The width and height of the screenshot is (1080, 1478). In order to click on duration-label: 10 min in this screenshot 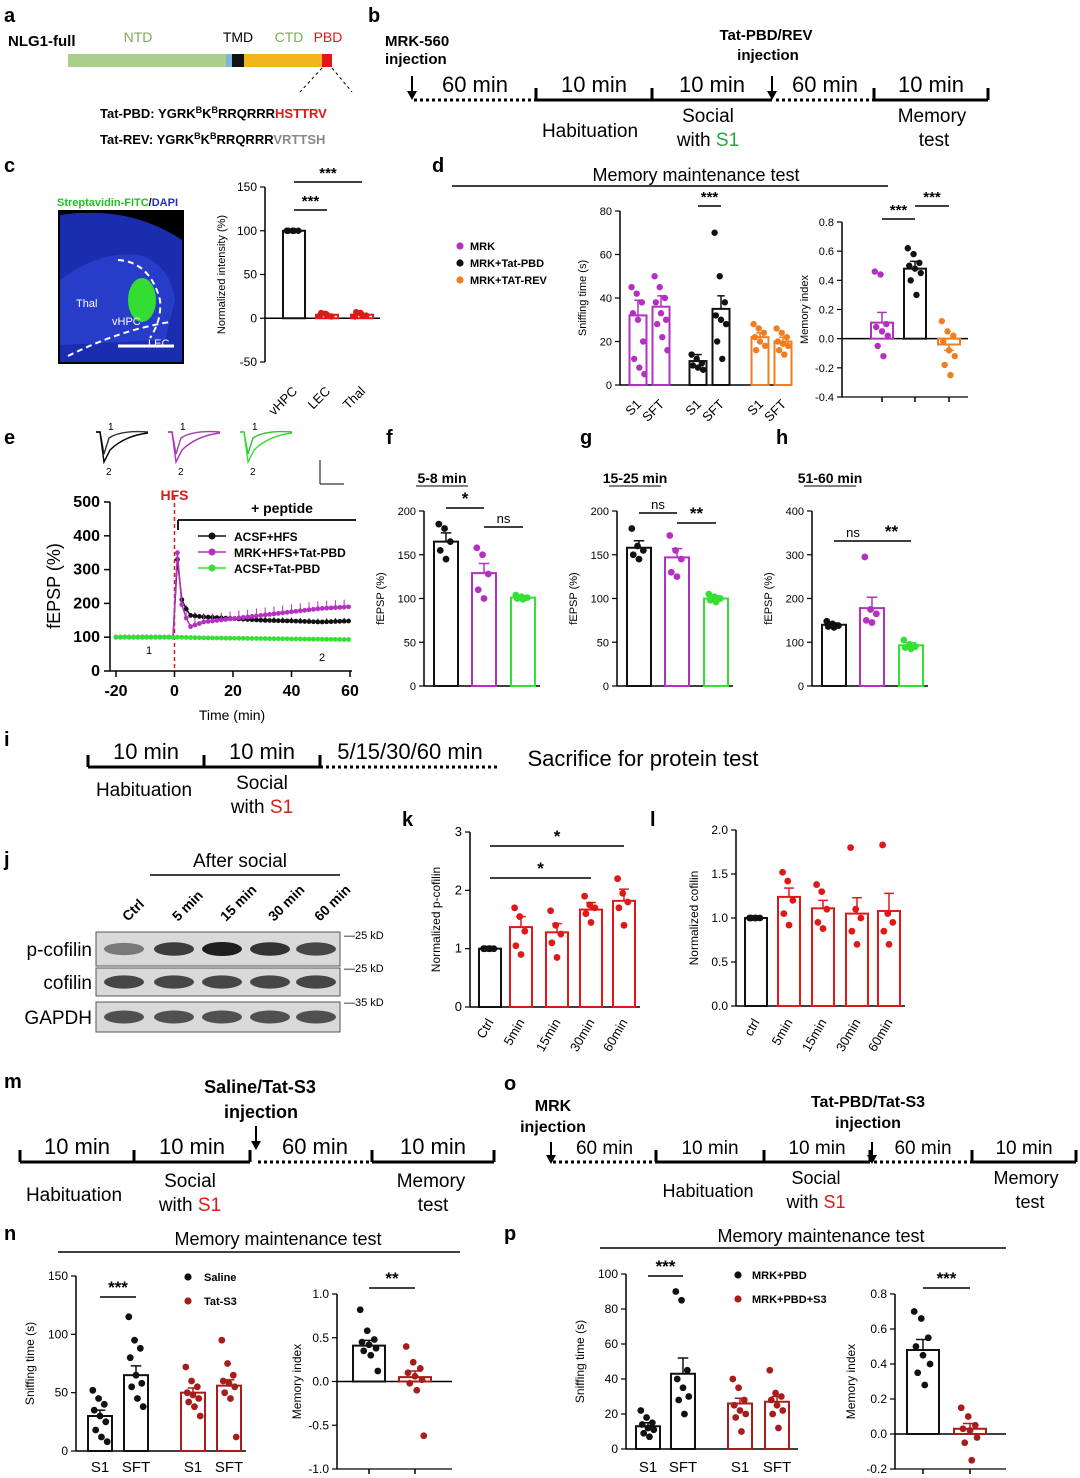, I will do `click(433, 1146)`.